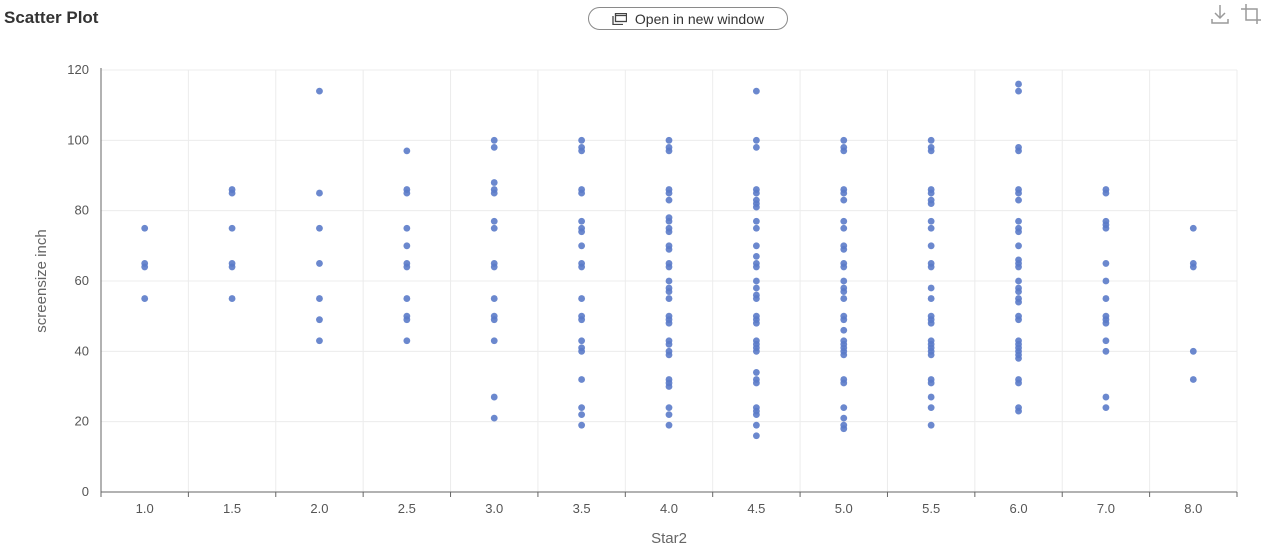  What do you see at coordinates (82, 350) in the screenshot?
I see `y-tick-label: 40` at bounding box center [82, 350].